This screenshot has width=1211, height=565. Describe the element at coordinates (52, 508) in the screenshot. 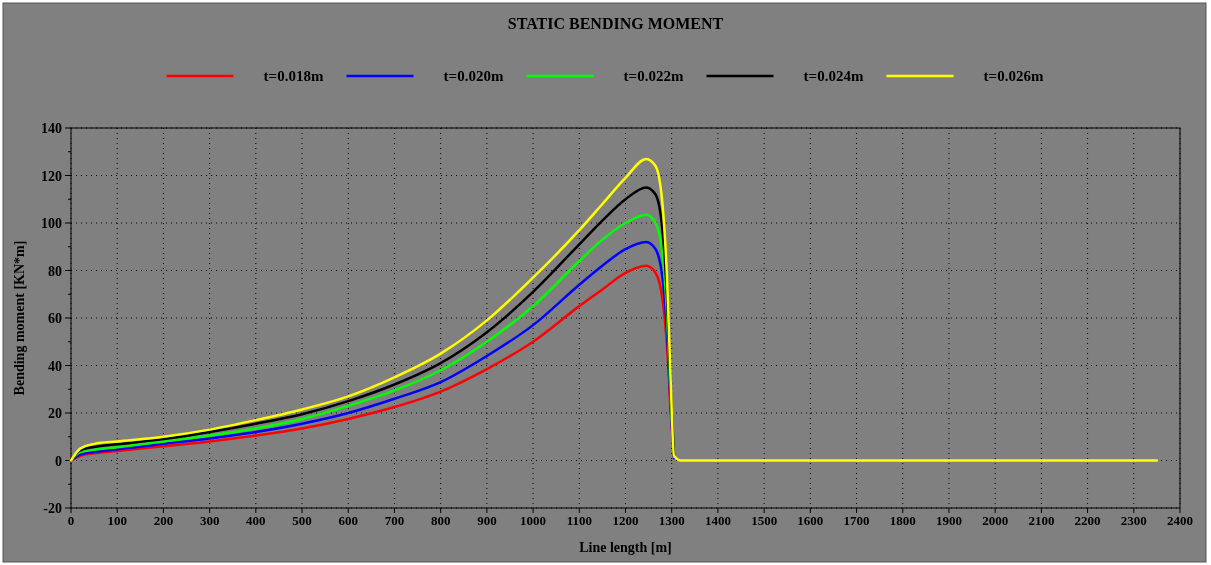

I see `y-tick-label: -20` at that location.